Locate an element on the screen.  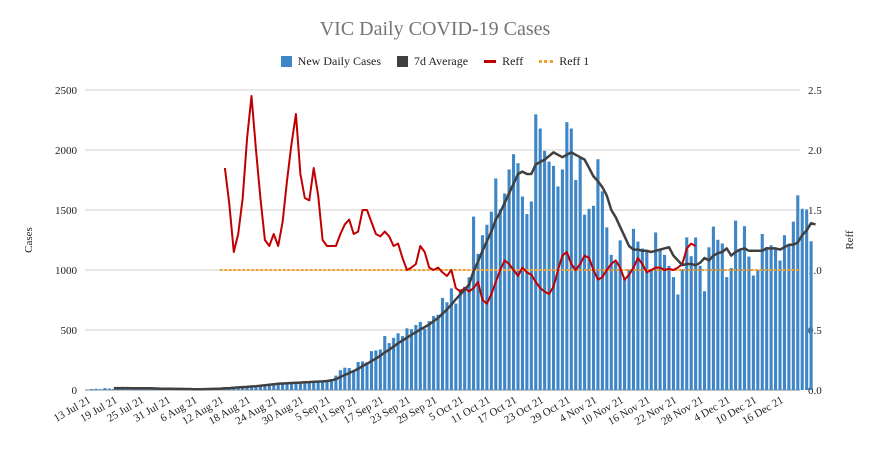
y-axis-title: Cases is located at coordinates (29, 240).